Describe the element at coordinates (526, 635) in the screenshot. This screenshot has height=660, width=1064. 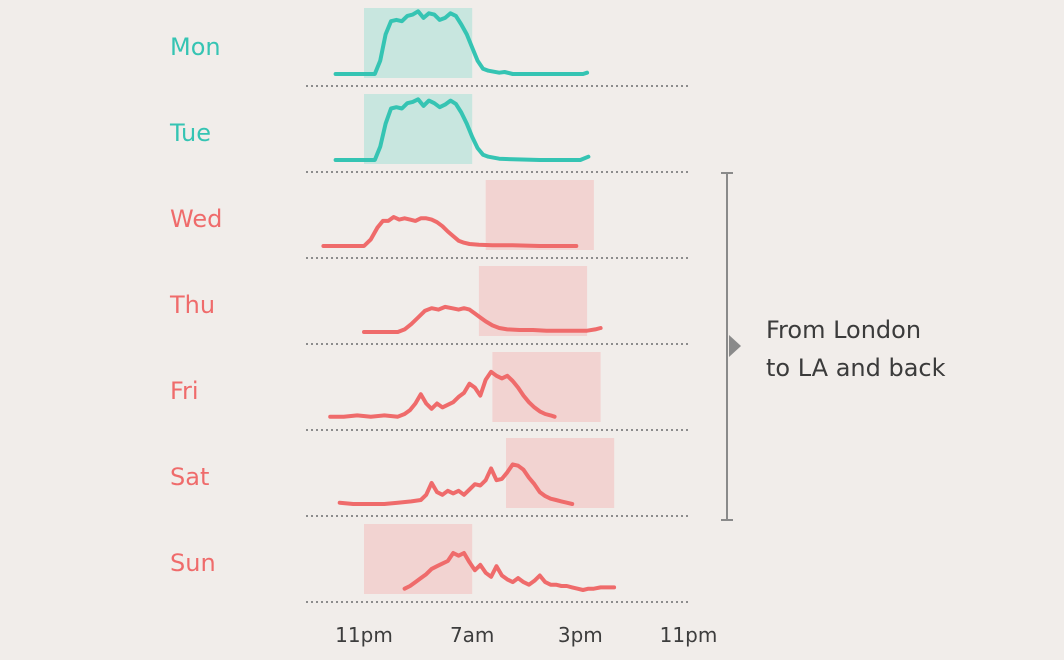
I see `x-axis: 11pm 7am 3pm 11pm` at that location.